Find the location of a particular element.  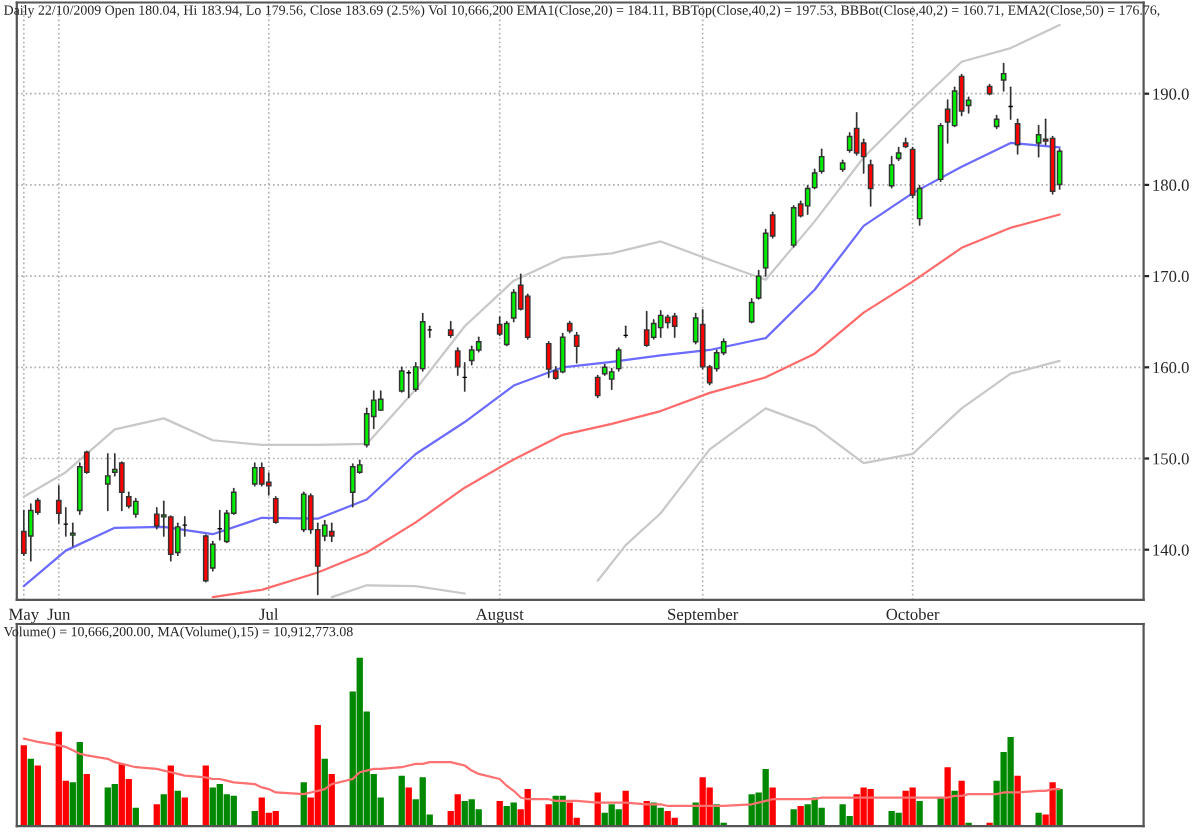

y-tick-label: 160.0 is located at coordinates (1171, 368).